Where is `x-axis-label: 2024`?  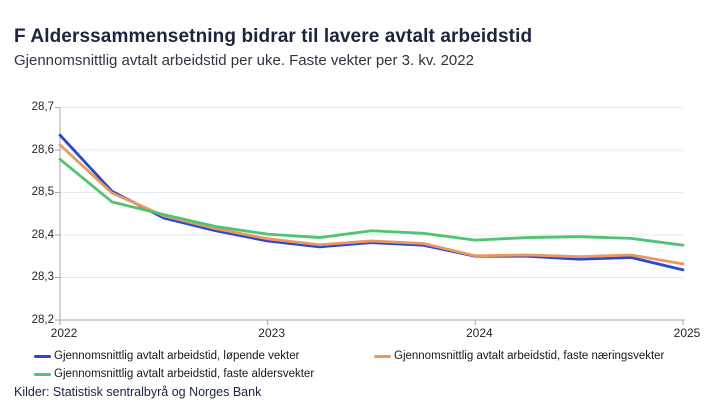
x-axis-label: 2024 is located at coordinates (479, 333).